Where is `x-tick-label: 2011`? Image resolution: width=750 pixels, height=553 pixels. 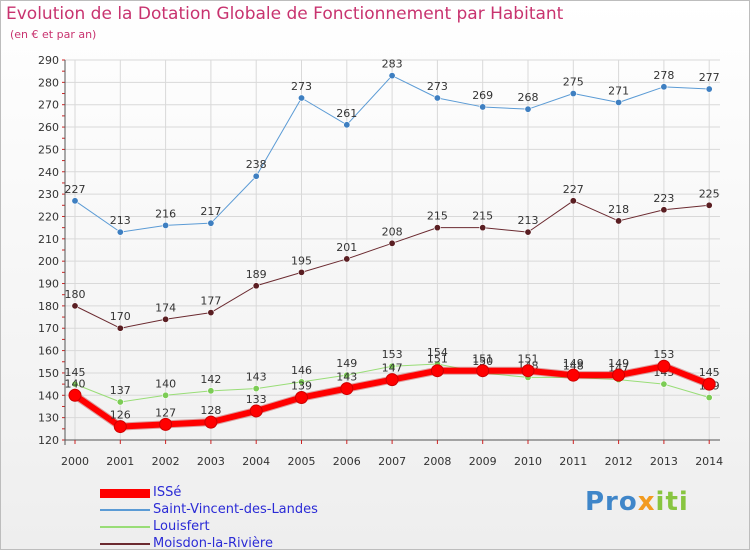 x-tick-label: 2011 is located at coordinates (573, 461).